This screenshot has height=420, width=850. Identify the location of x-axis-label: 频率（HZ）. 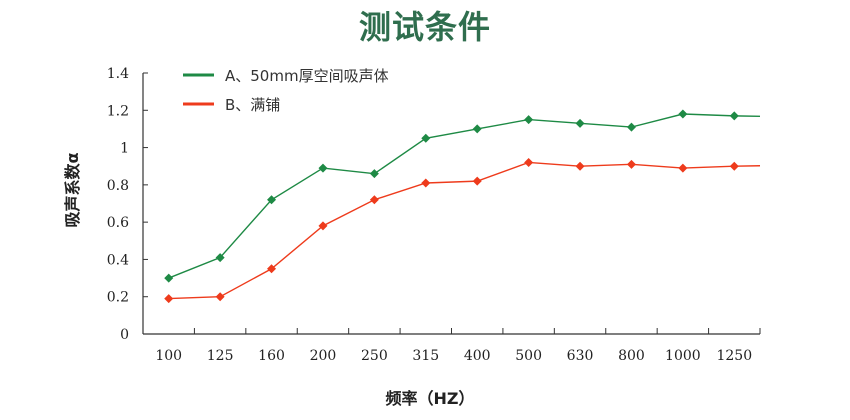
(430, 398).